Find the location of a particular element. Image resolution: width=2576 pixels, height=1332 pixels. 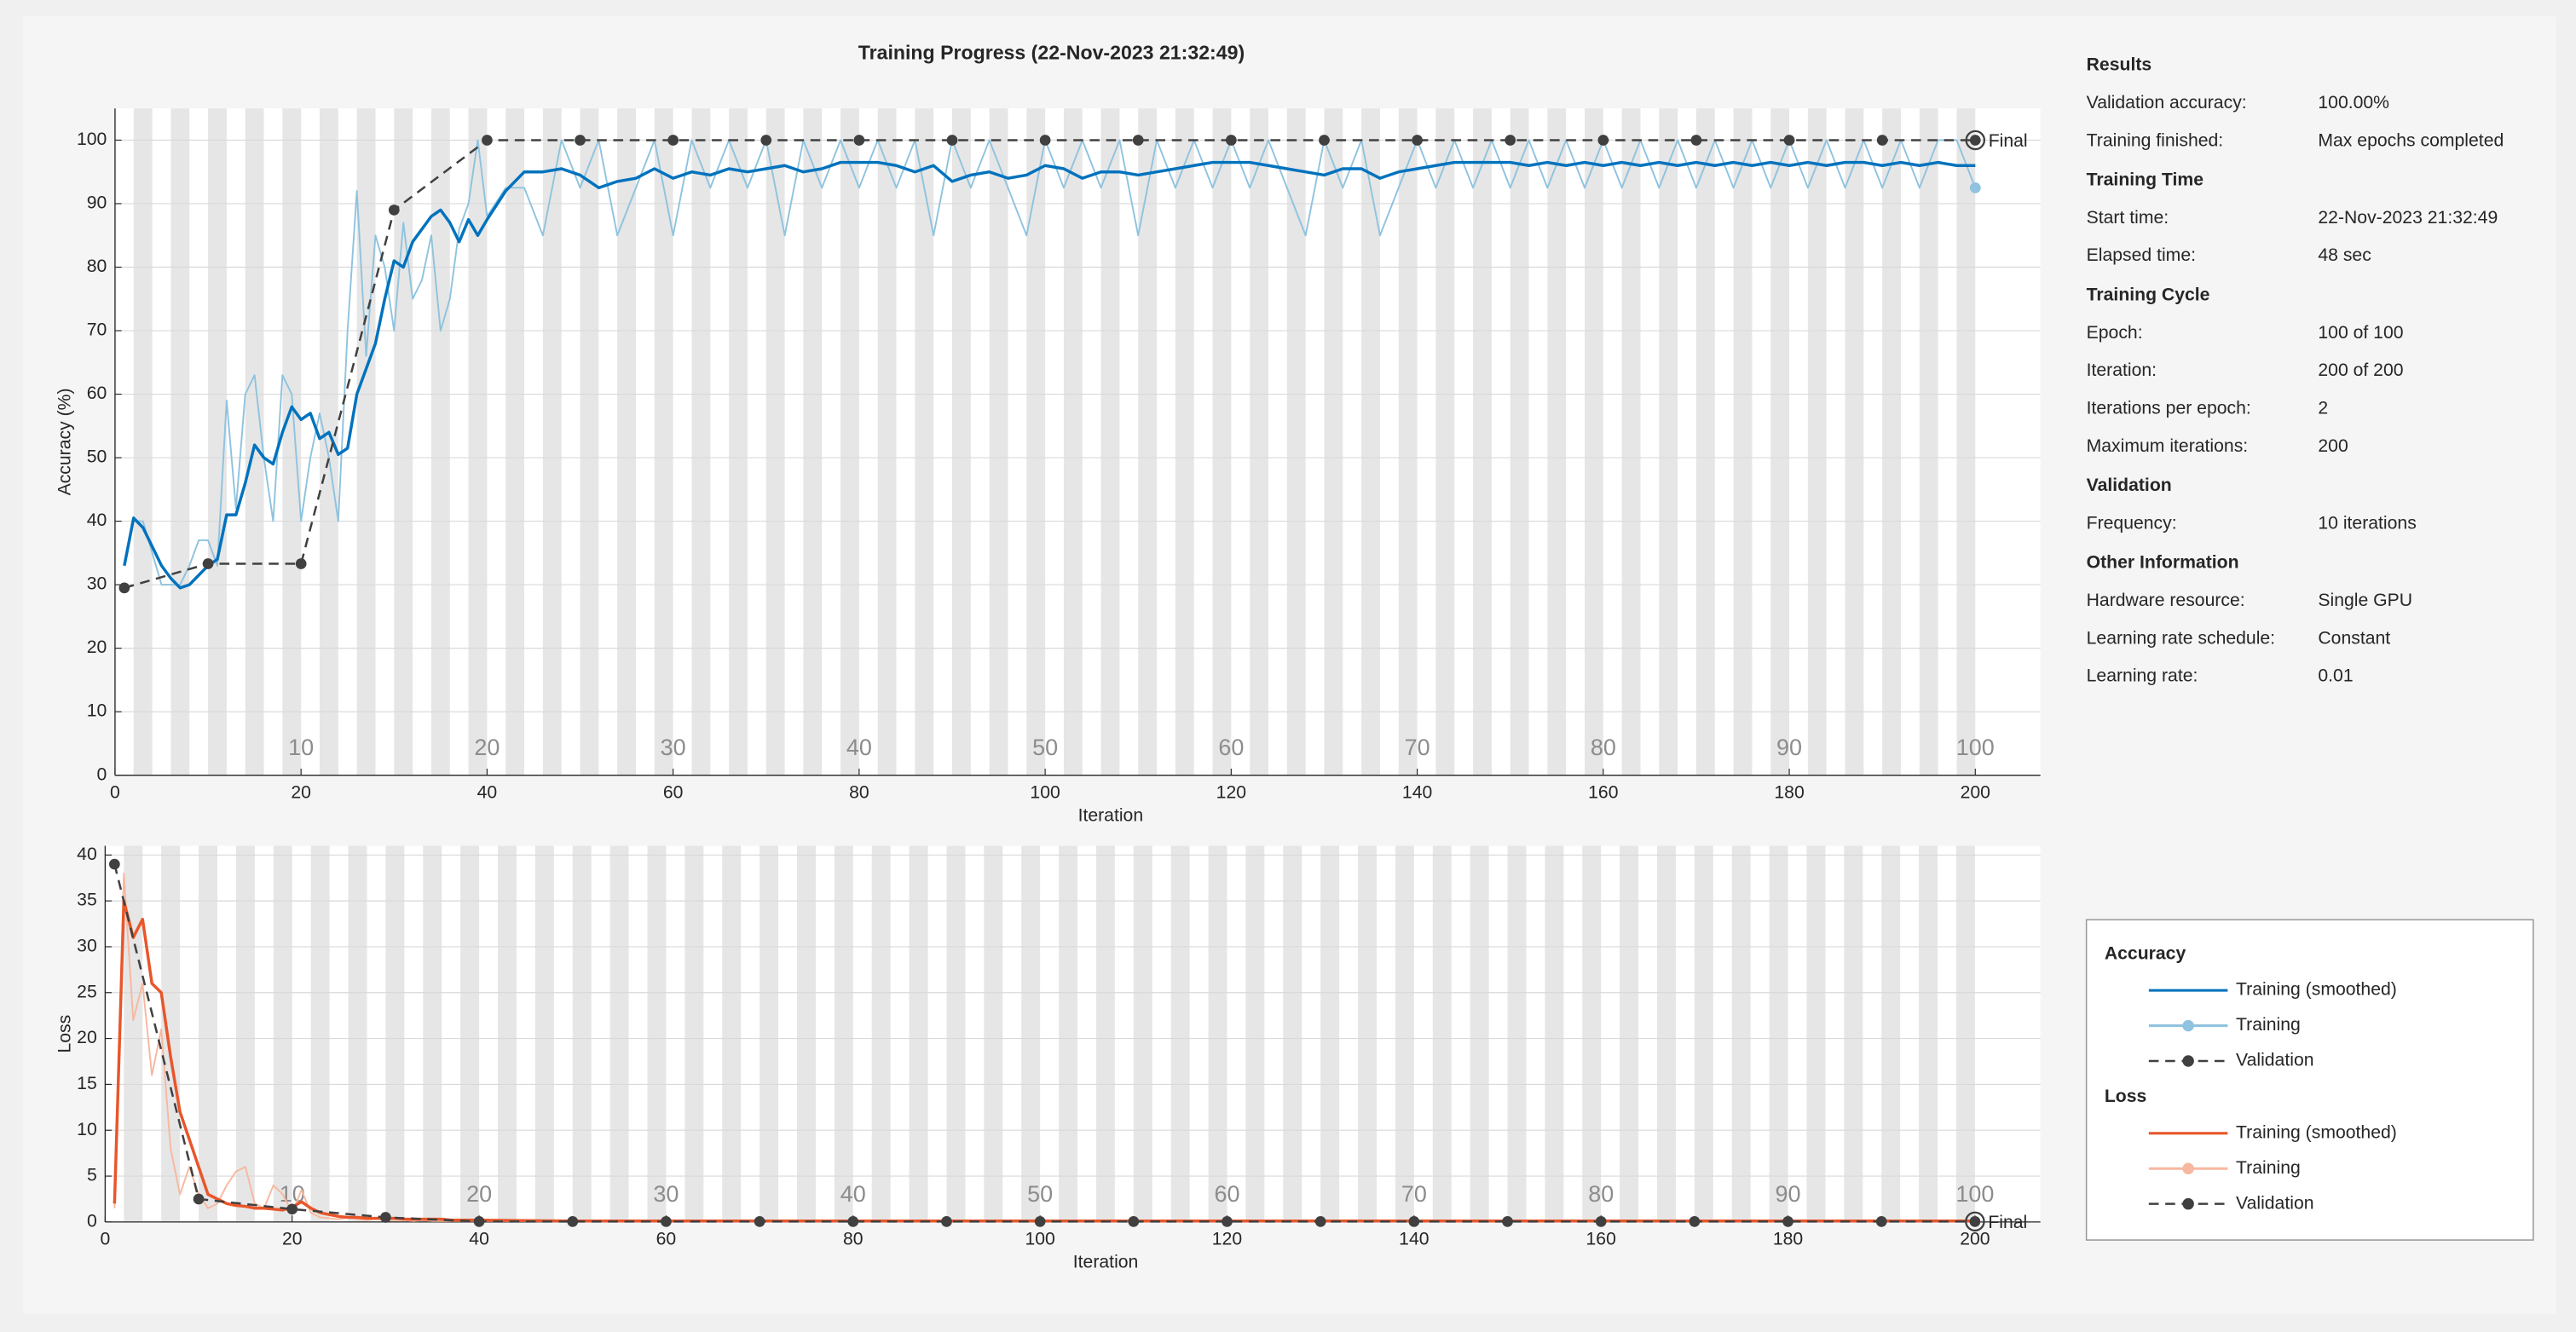

legend-label: Training (smoothed) is located at coordinates (2316, 990).